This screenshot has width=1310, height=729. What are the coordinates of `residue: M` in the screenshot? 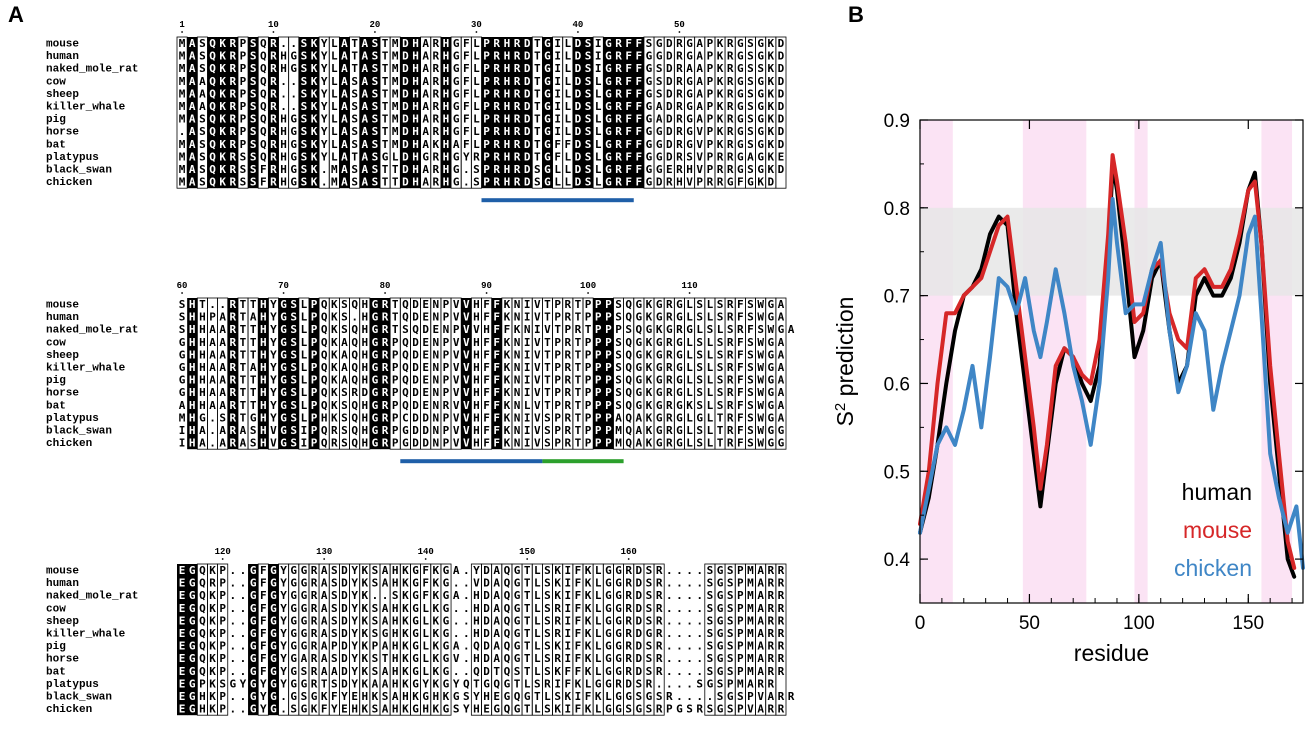 It's located at (182, 106).